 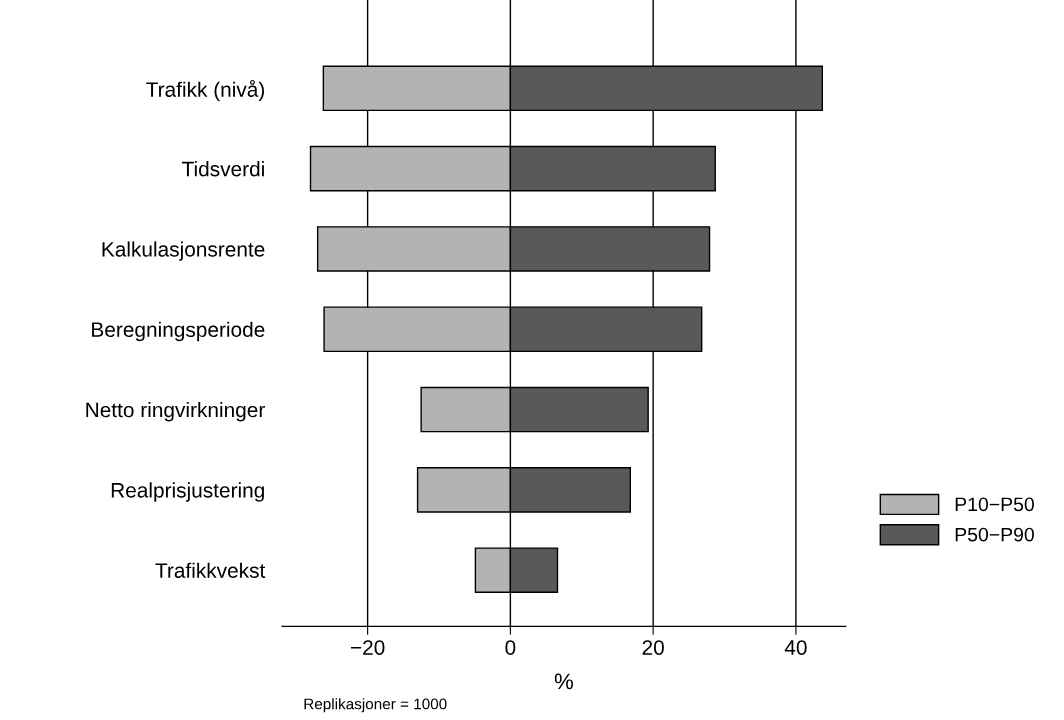 What do you see at coordinates (205, 90) in the screenshot?
I see `y-tick-label: Trafikk (nivå)` at bounding box center [205, 90].